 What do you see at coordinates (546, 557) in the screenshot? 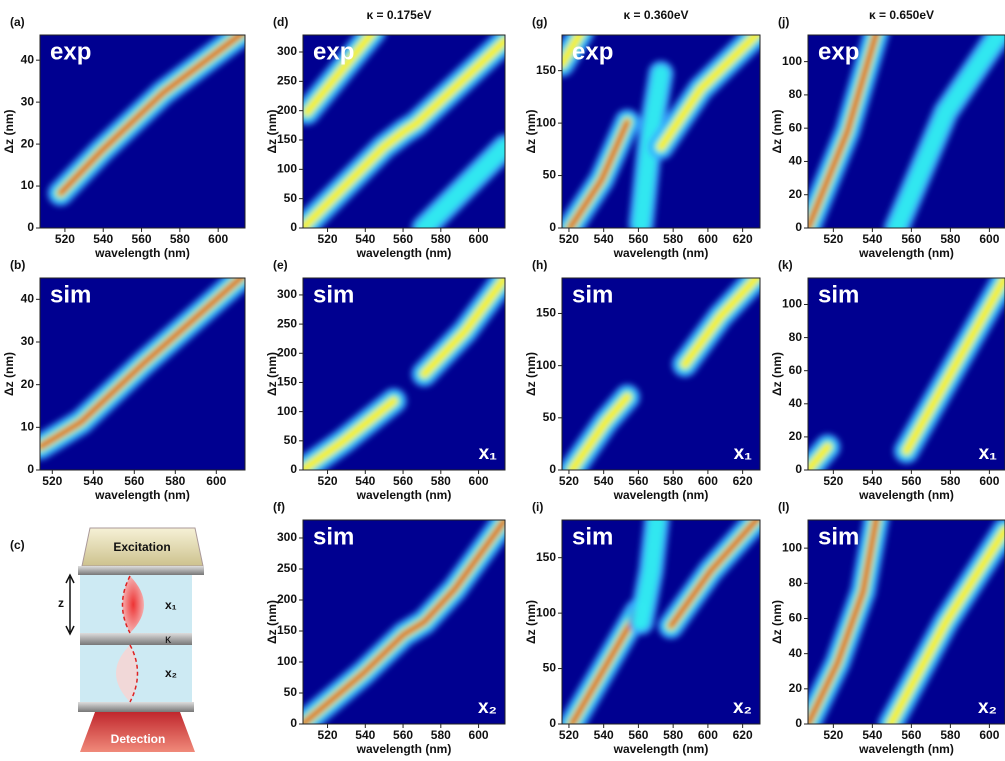
I see `y-tick-label: 150` at bounding box center [546, 557].